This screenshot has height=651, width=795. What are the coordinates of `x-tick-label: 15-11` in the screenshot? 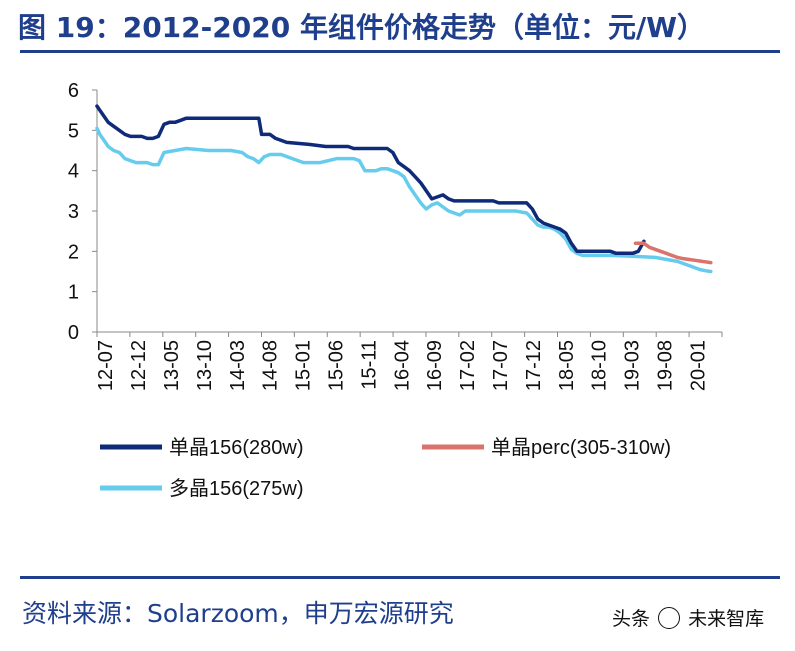 It's located at (369, 365).